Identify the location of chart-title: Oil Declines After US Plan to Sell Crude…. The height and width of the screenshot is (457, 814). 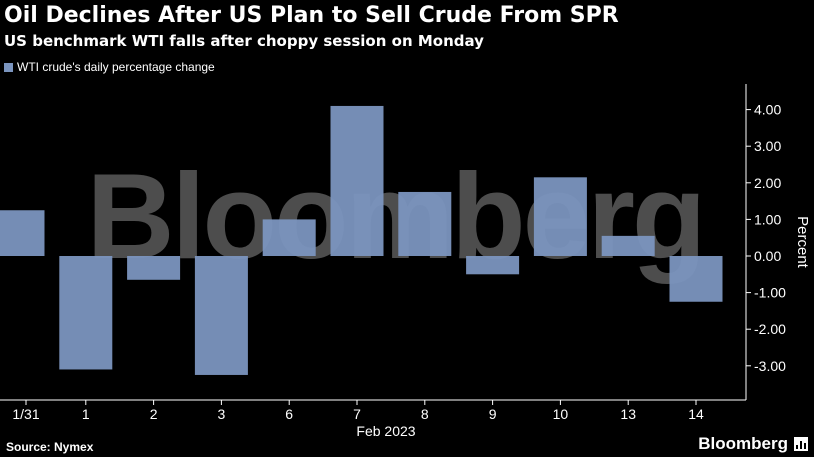
(311, 15).